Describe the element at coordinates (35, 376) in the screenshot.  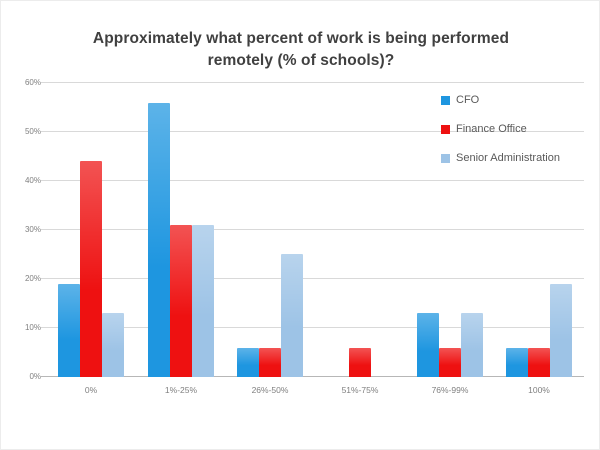
I see `y-axis-tick-label: 0%` at that location.